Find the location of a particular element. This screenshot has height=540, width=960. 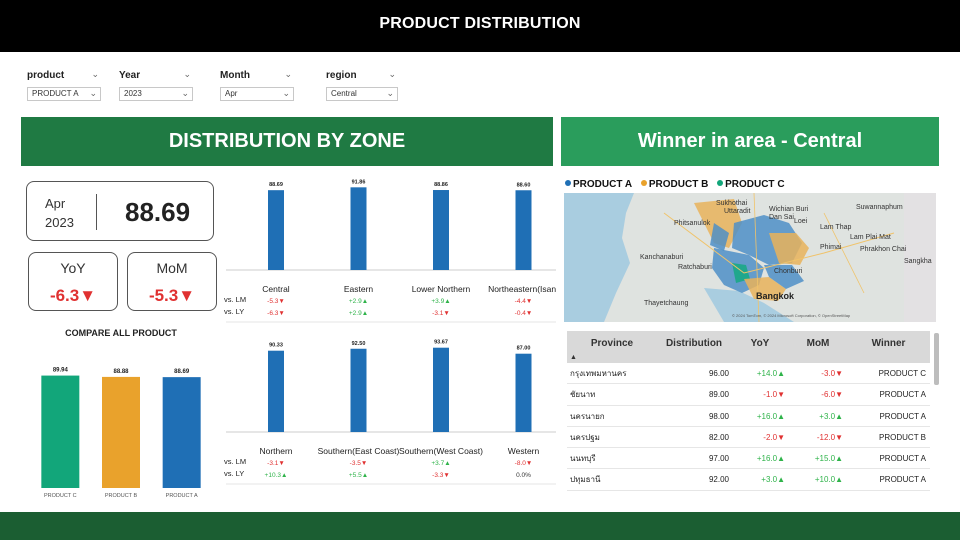

map-label: Lam Thap is located at coordinates (835, 227).